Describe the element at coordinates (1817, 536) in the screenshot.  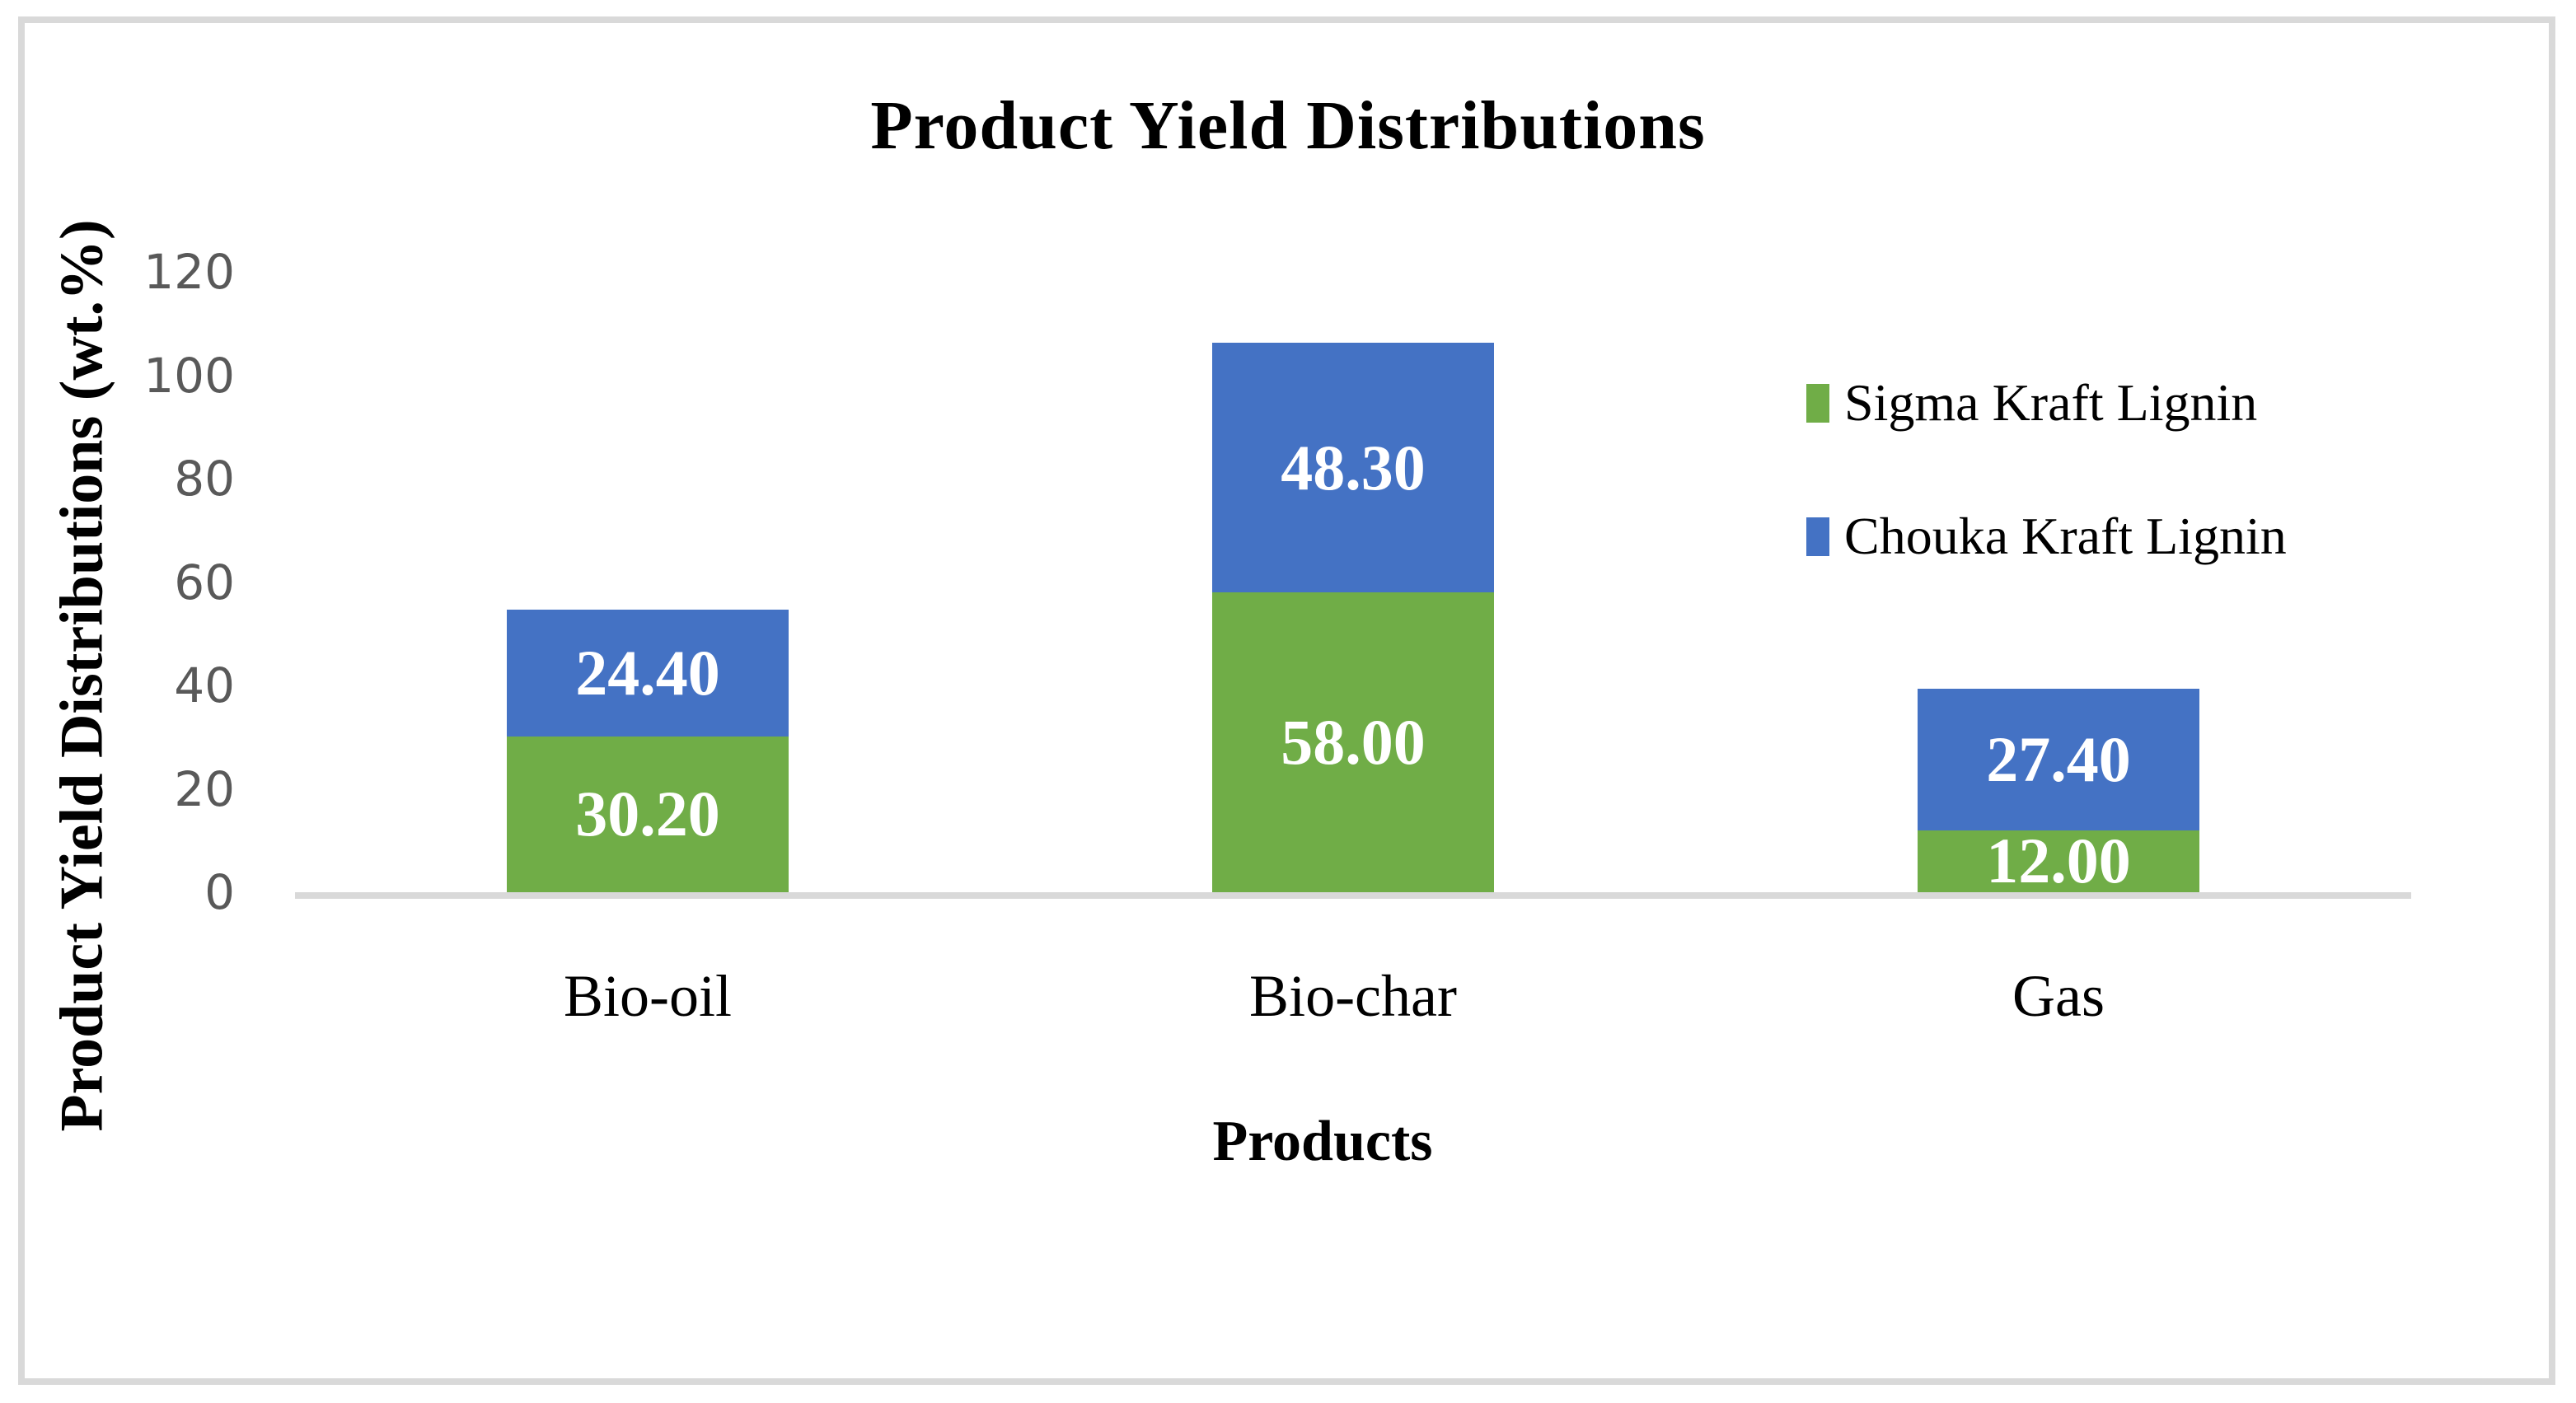
I see `legend-swatch-chouka-icon` at that location.